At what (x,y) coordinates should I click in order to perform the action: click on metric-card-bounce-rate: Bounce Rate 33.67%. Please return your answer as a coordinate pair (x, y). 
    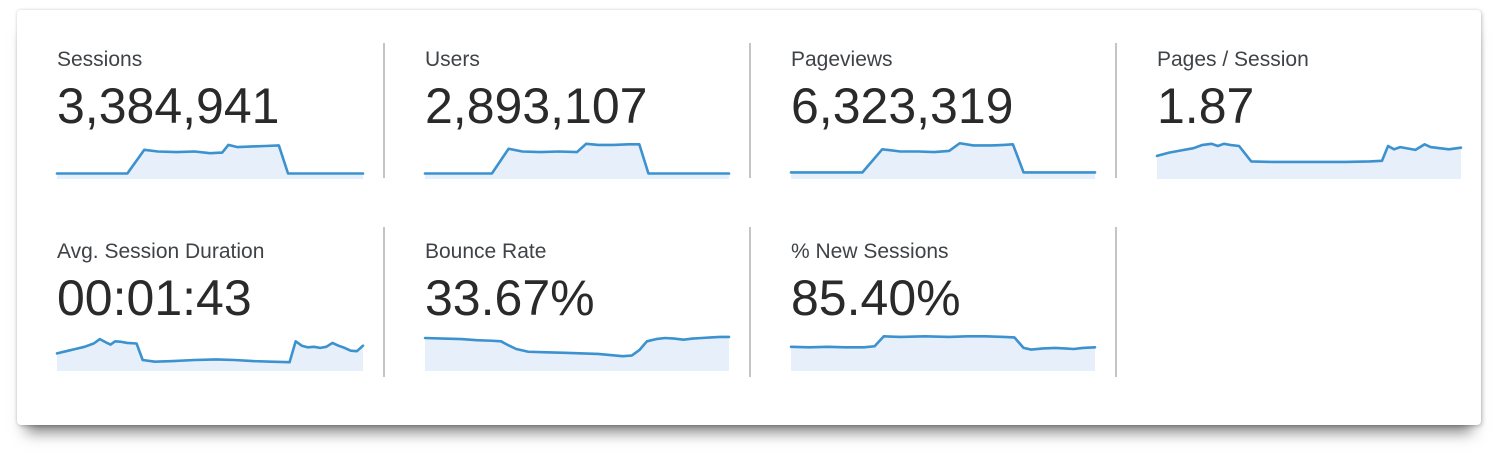
    Looking at the image, I should click on (566, 302).